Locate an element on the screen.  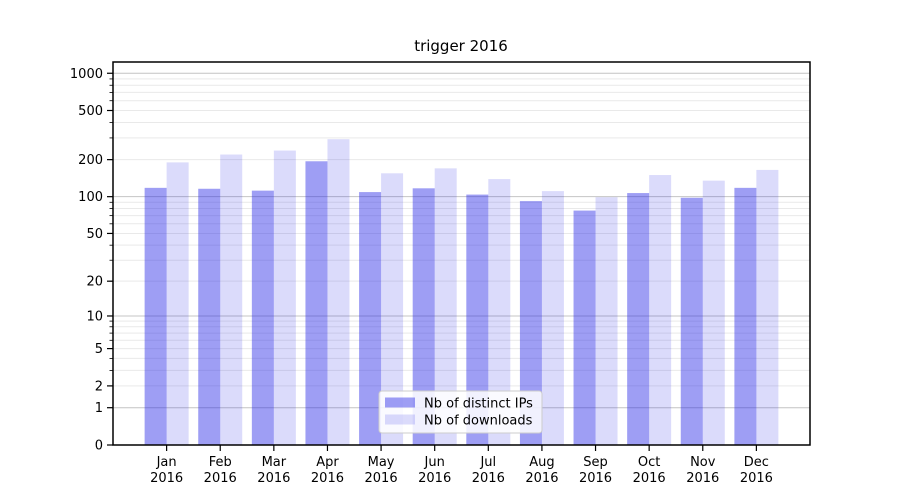
bar-jan-downloads is located at coordinates (177, 303).